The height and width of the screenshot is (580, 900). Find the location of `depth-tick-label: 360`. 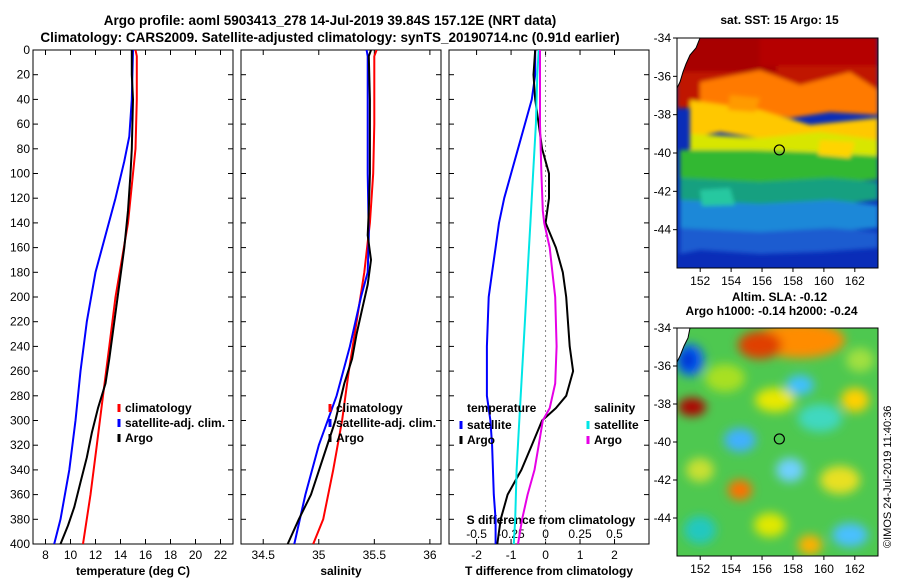

depth-tick-label: 360 is located at coordinates (20, 495).